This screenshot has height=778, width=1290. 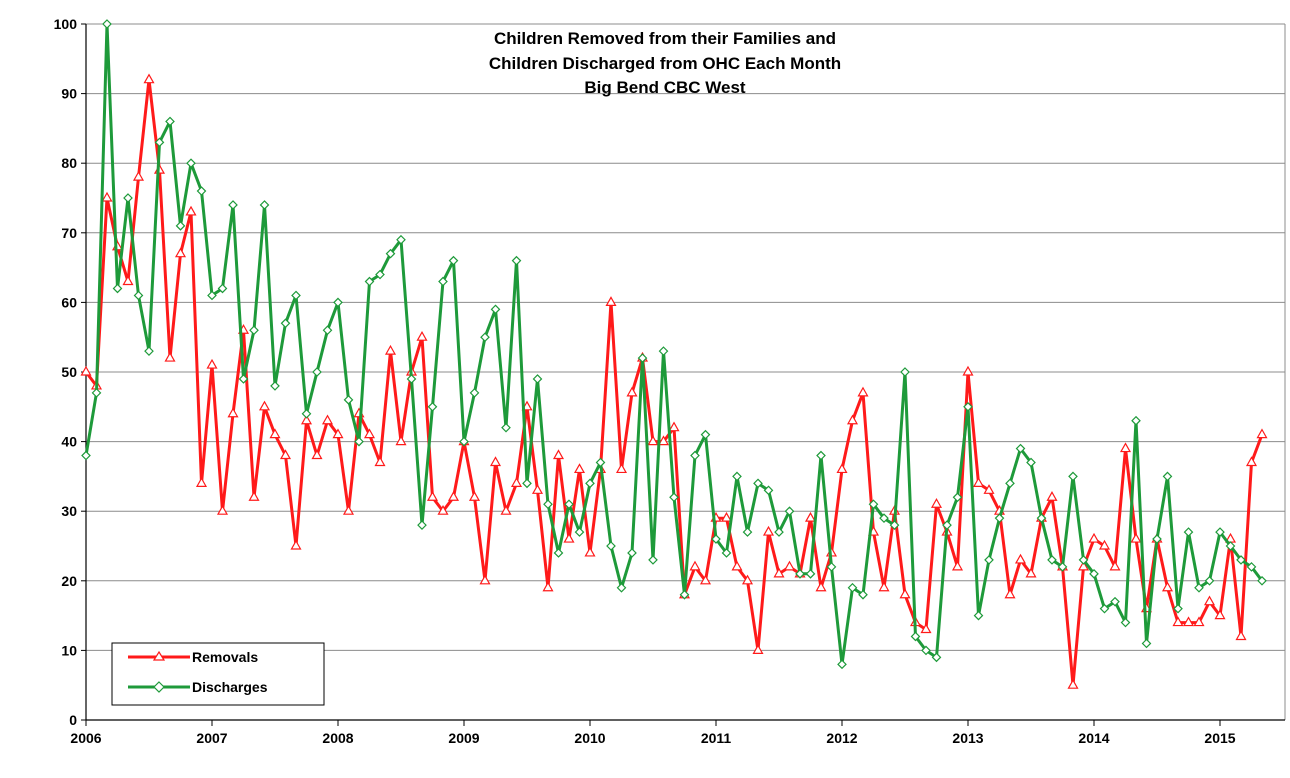 What do you see at coordinates (337, 738) in the screenshot?
I see `x-tick-label: 2008` at bounding box center [337, 738].